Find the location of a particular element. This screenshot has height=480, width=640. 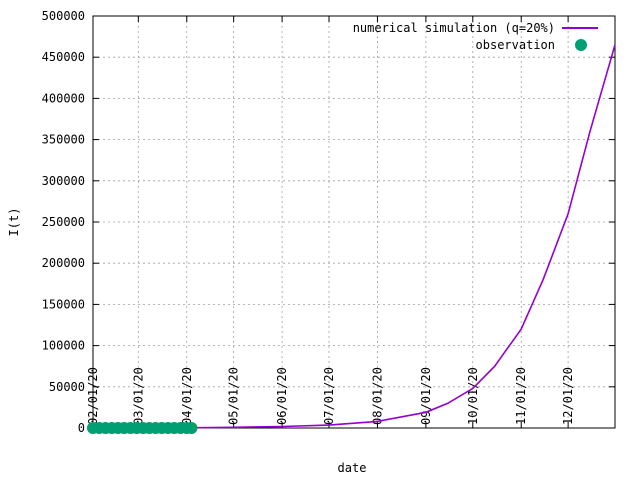

y-tick-label: 150000 is located at coordinates (63, 304).